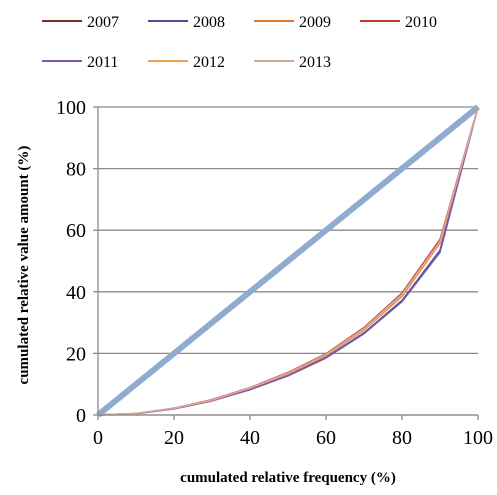  I want to click on x-axis-title: cumulated relative frequency (%), so click(288, 478).